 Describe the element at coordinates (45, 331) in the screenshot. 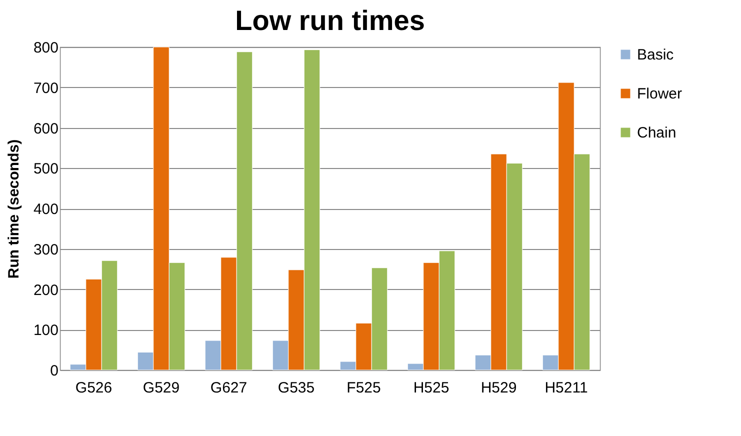

I see `y-tick-label: 100` at that location.